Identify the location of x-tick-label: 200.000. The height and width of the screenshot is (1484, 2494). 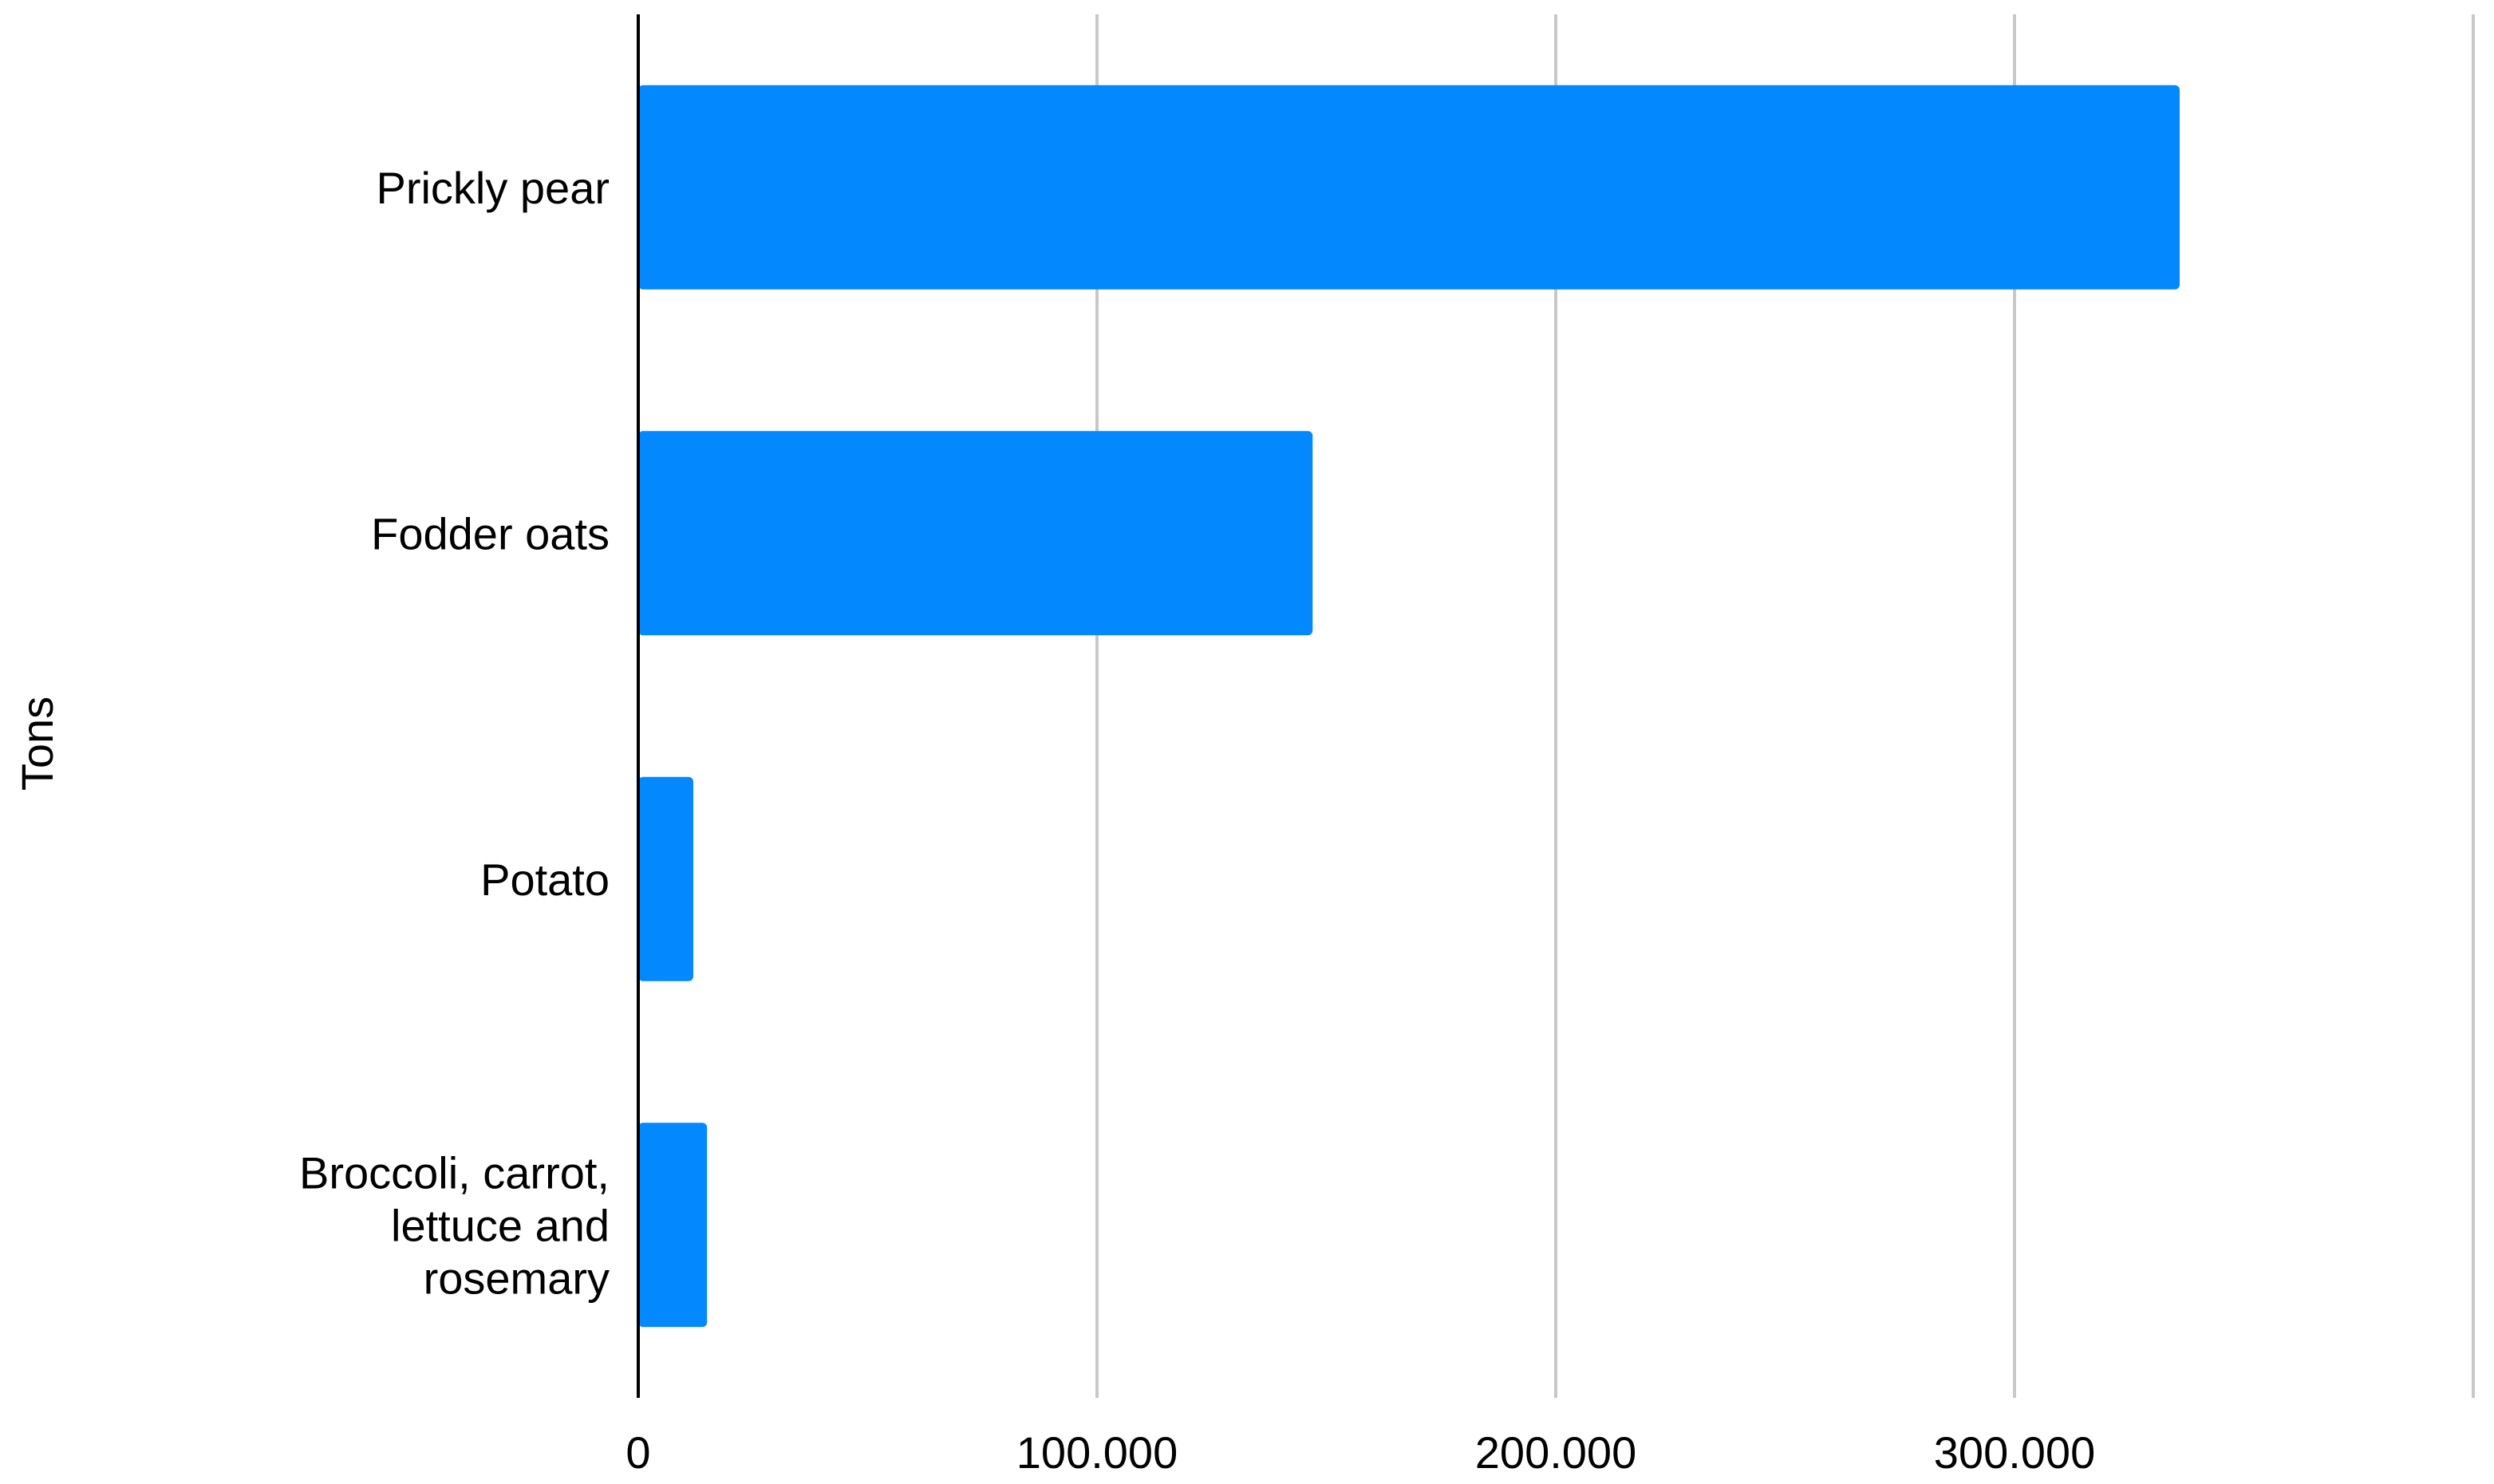
(1556, 1452).